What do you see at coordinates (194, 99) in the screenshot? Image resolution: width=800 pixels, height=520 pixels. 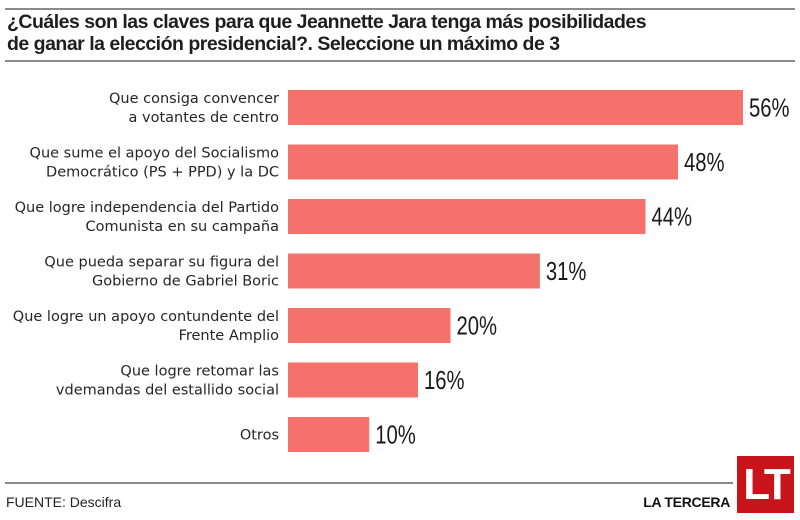 I see `category-label: Que consiga convencer` at bounding box center [194, 99].